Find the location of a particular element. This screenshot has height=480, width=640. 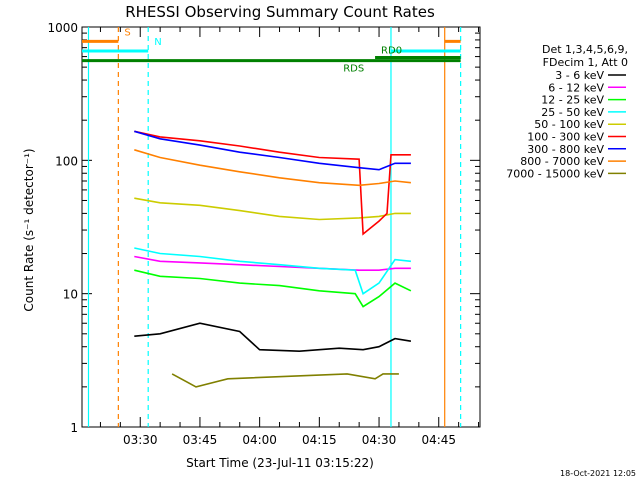

y-tick-label: 100 is located at coordinates (66, 161).